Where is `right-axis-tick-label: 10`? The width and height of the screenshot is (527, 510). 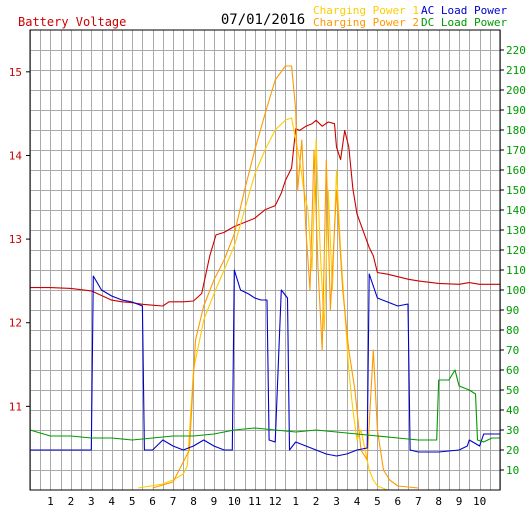 right-axis-tick-label: 10 is located at coordinates (512, 470).